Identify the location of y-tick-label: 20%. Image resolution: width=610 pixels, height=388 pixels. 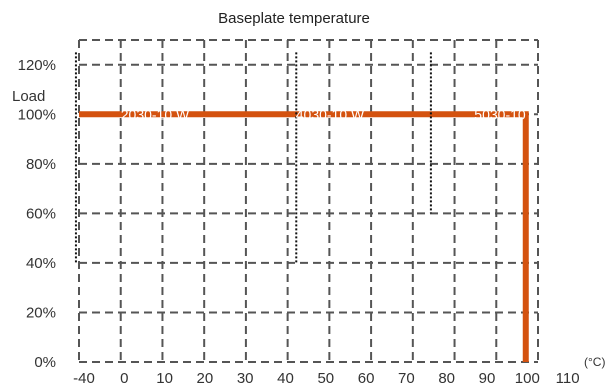
(41, 312).